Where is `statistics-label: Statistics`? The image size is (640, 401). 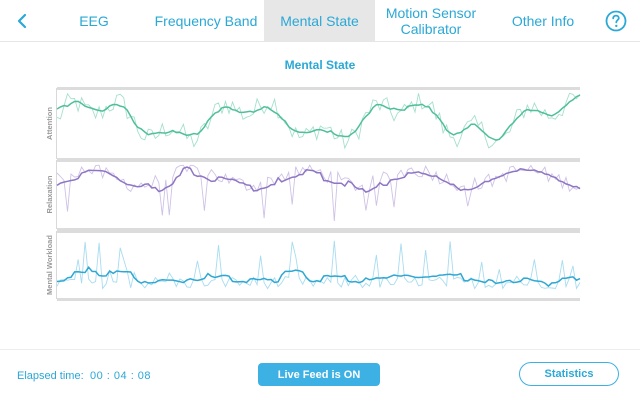 statistics-label: Statistics is located at coordinates (569, 374).